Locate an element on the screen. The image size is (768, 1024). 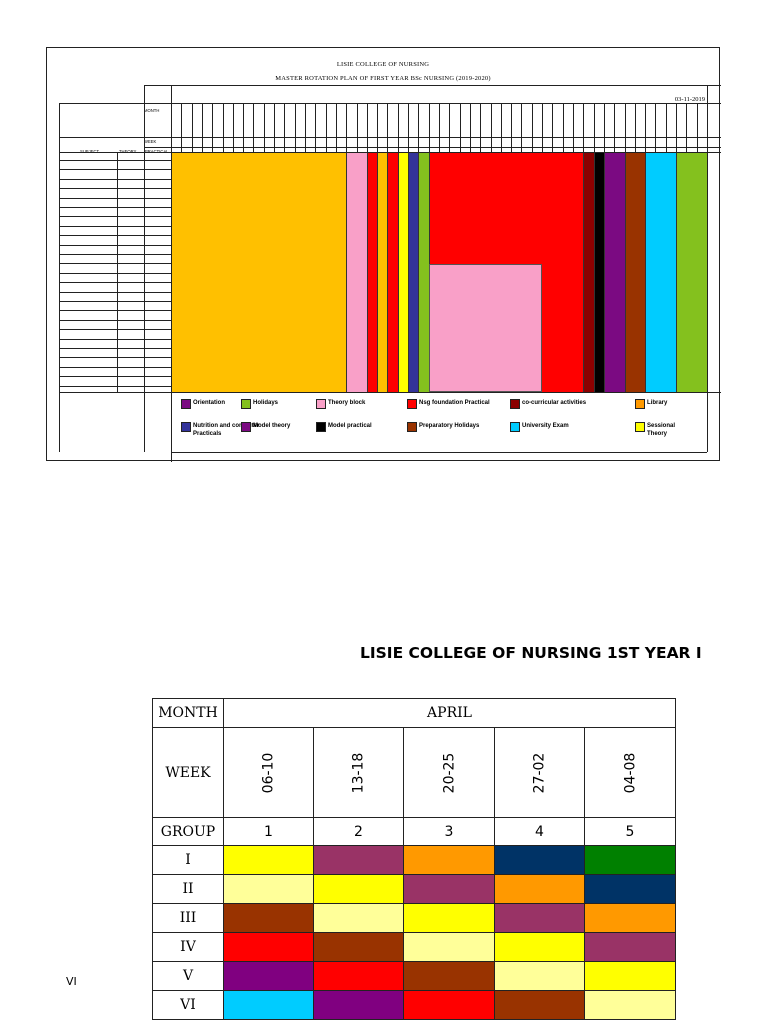
week-cell: 06-10 is located at coordinates (268, 772).